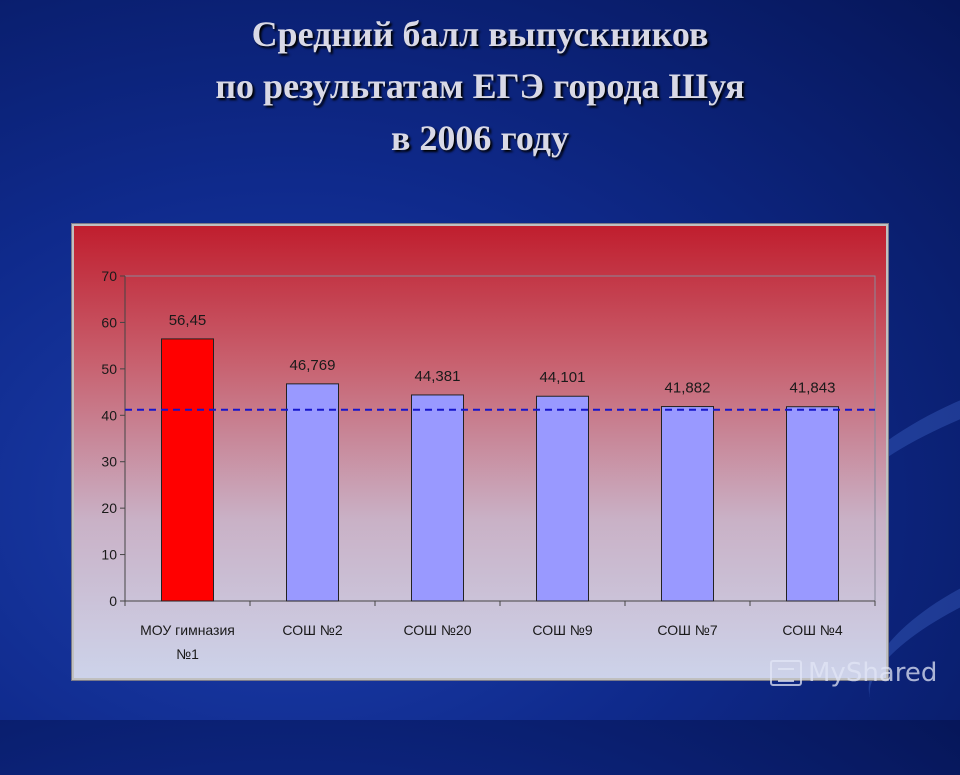  I want to click on y-tick-label: 30, so click(109, 462).